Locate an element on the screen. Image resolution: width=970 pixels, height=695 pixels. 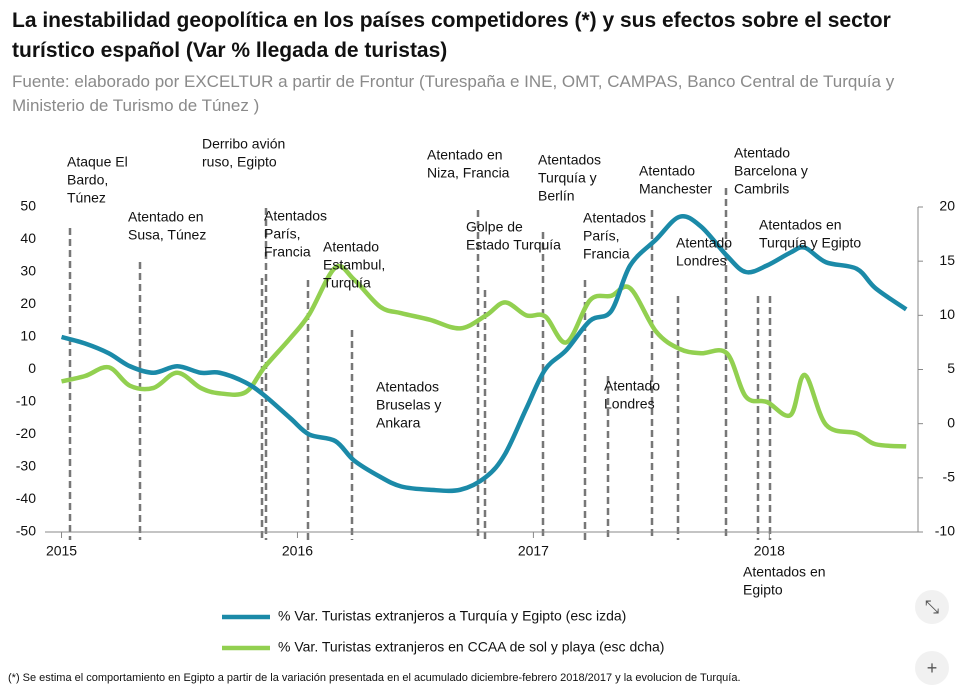
annotation: Bruselas y is located at coordinates (408, 405).